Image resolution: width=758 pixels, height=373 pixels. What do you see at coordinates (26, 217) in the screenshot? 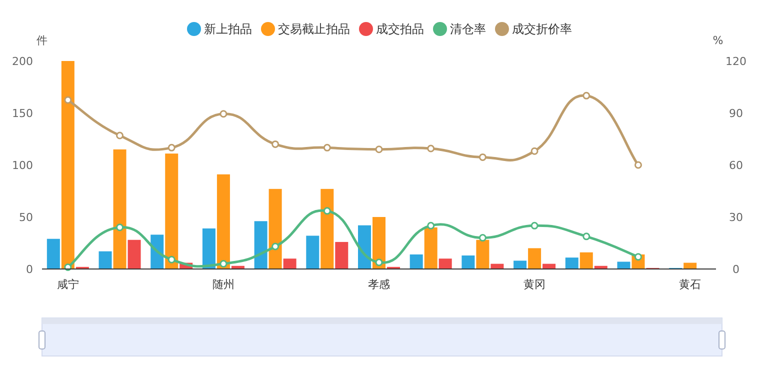
I see `y-tick-label: 50` at bounding box center [26, 217].